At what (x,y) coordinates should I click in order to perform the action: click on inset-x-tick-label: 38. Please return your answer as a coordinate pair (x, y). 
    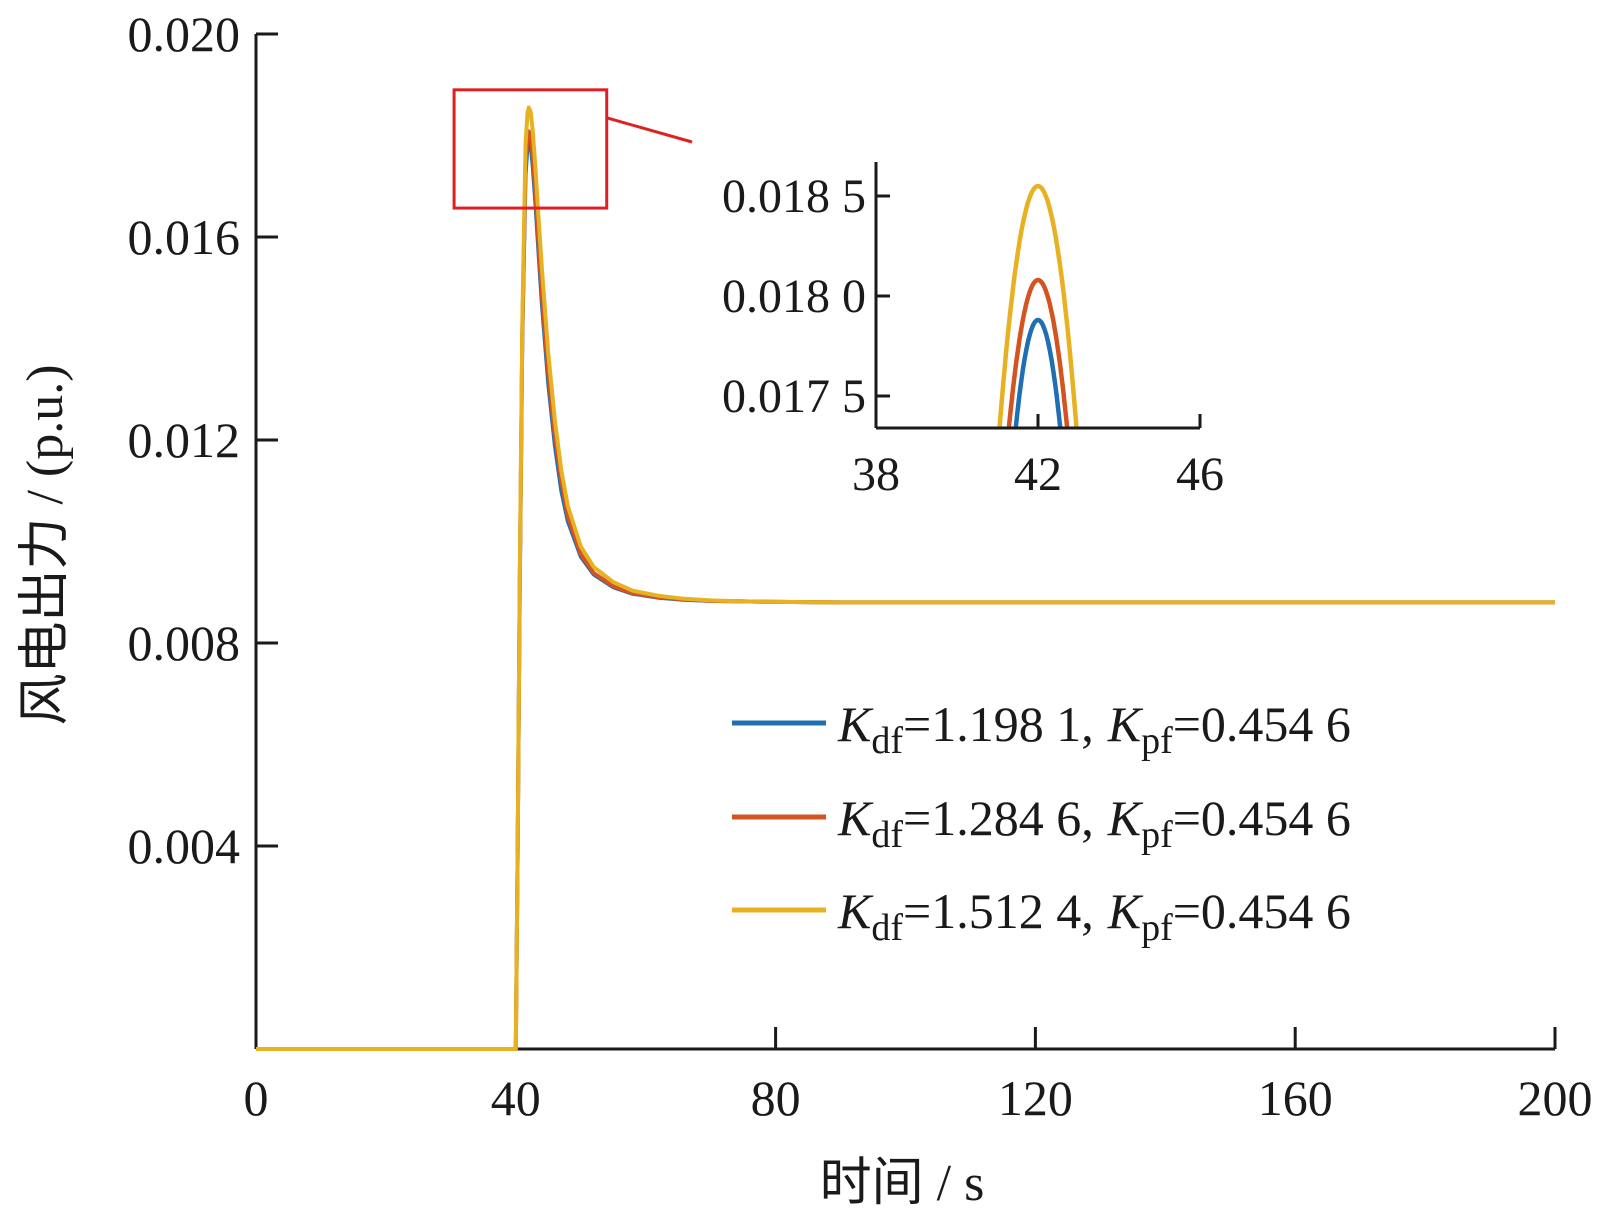
    Looking at the image, I should click on (876, 474).